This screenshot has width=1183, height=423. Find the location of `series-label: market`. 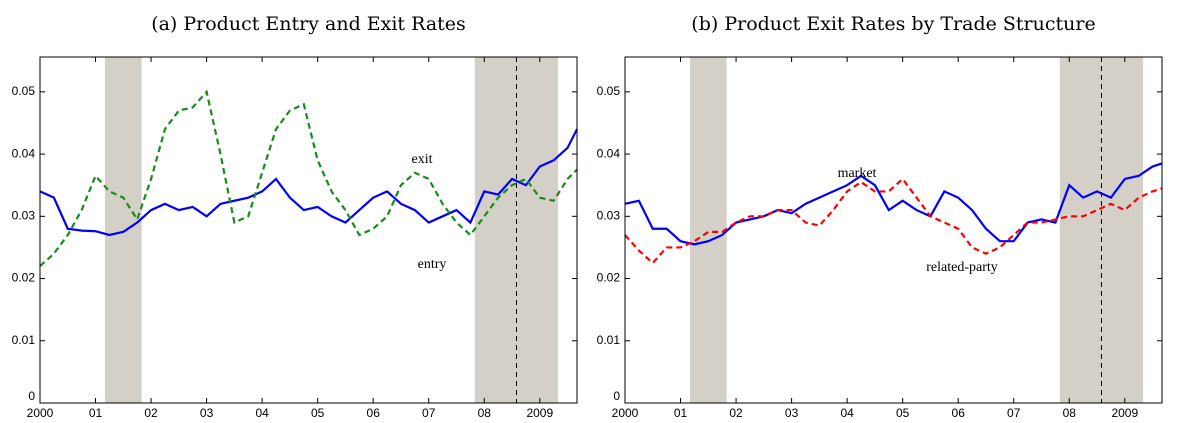

series-label: market is located at coordinates (857, 173).